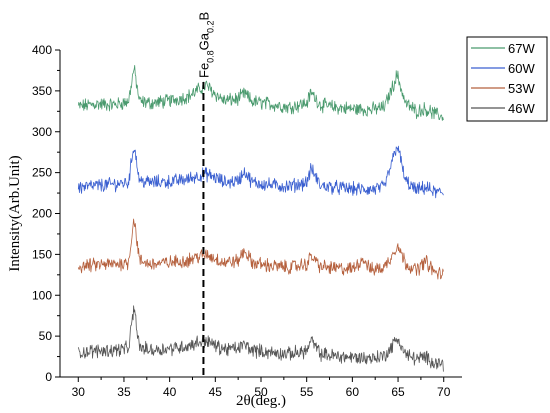 This screenshot has height=413, width=550. I want to click on y-tick-label: 0, so click(48, 377).